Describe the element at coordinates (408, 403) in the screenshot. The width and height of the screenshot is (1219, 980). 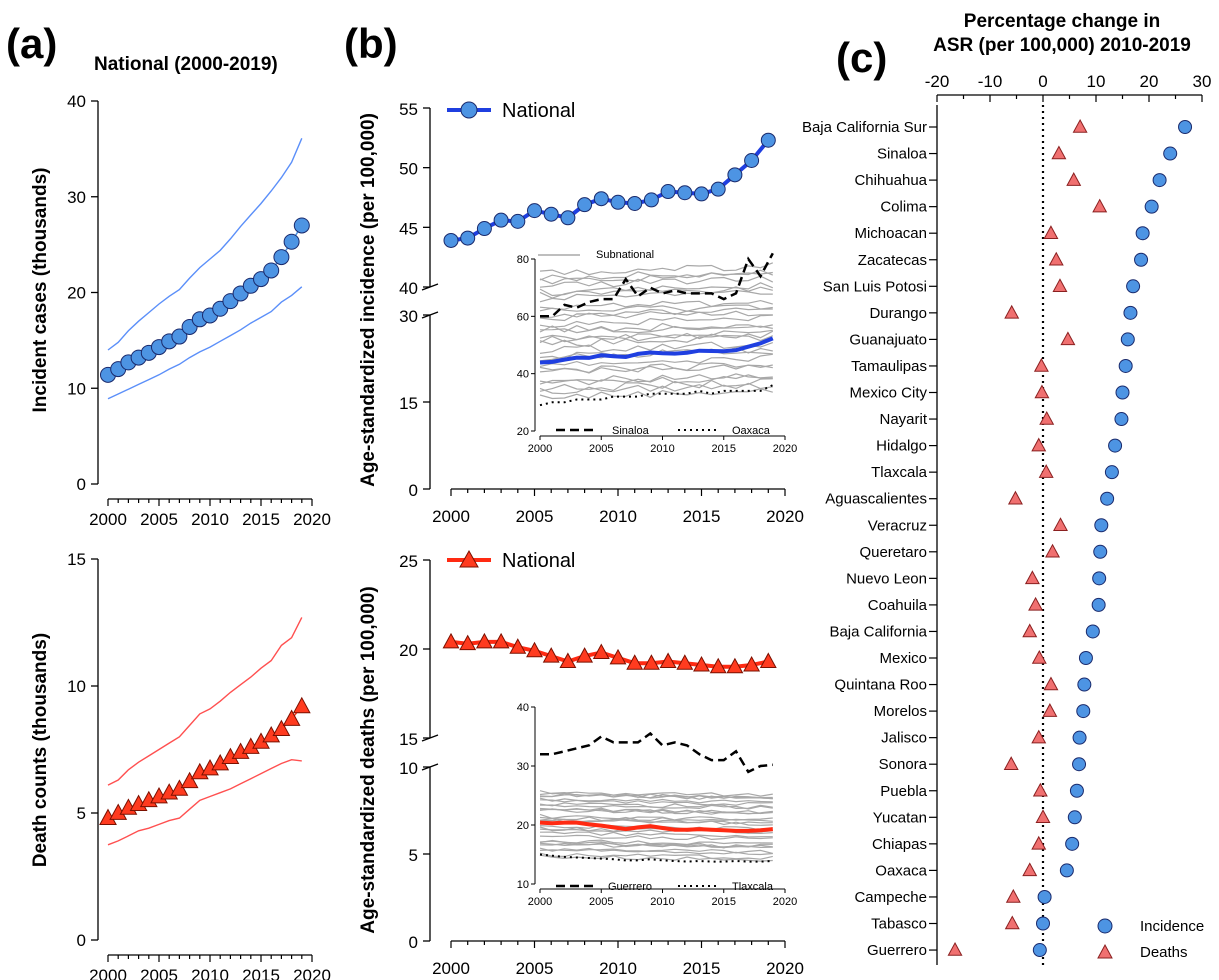
I see `y-tick-label: 15` at that location.